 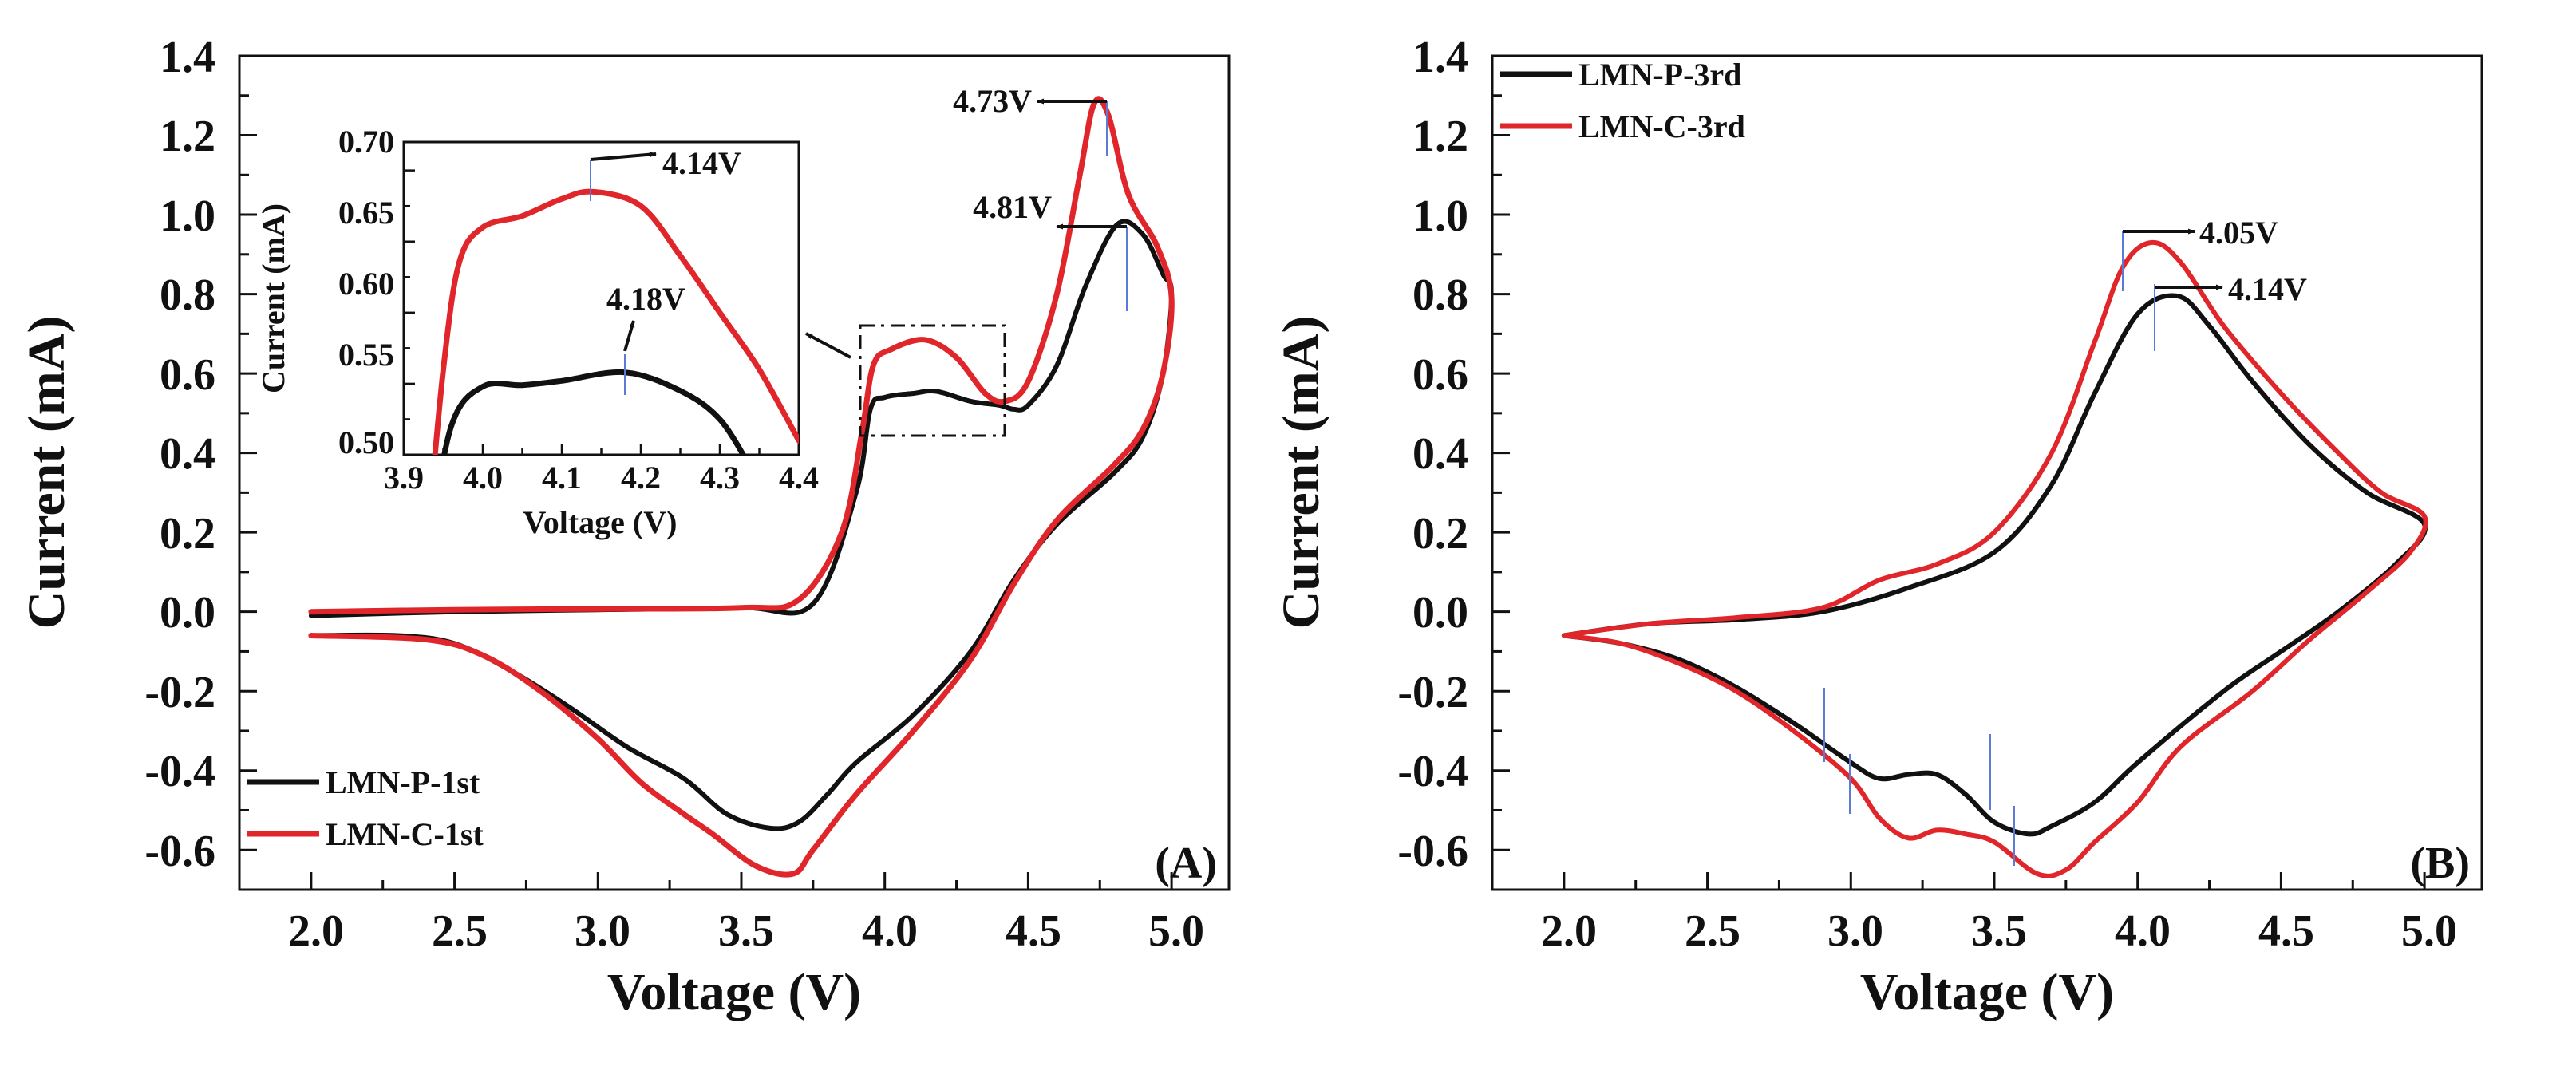 What do you see at coordinates (179, 852) in the screenshot?
I see `a-ytick-label: -0.6` at bounding box center [179, 852].